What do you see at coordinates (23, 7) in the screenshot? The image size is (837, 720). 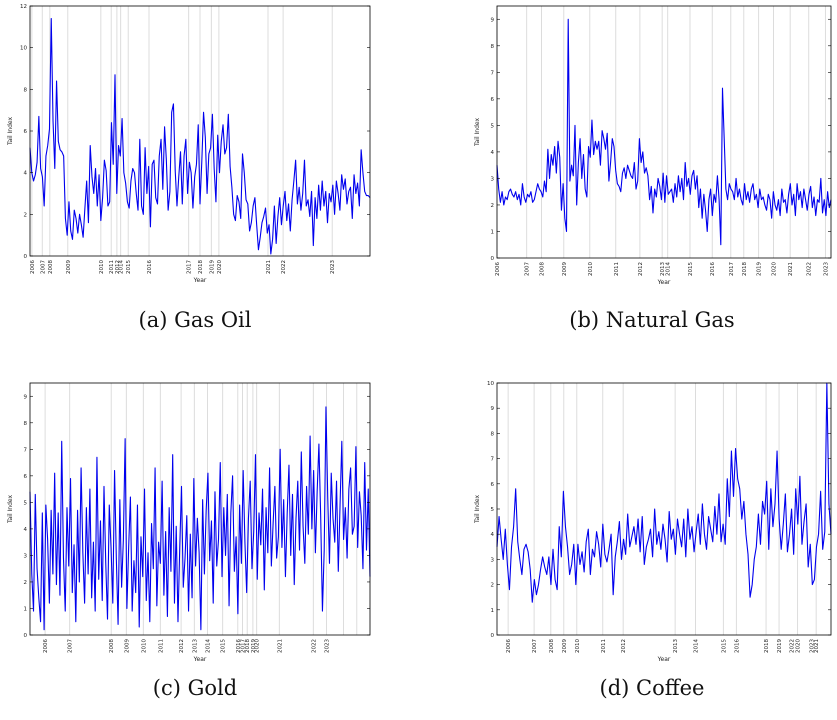 I see `y-tick-label: 12` at bounding box center [23, 7].